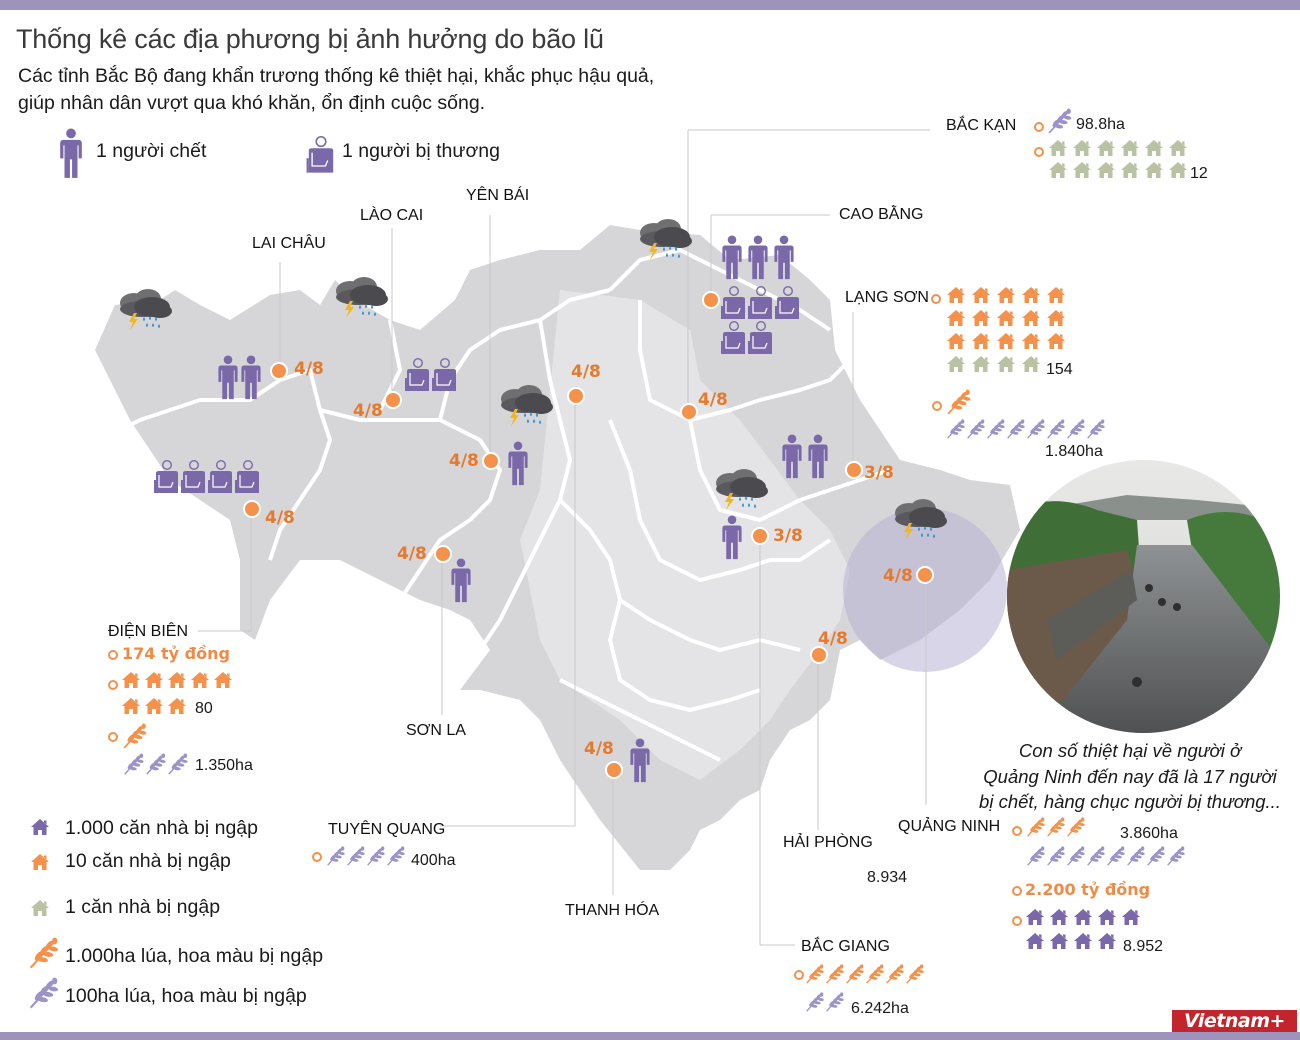 Image resolution: width=1300 pixels, height=1040 pixels. Describe the element at coordinates (586, 372) in the screenshot. I see `tuyen-quang-date: 4/8` at that location.